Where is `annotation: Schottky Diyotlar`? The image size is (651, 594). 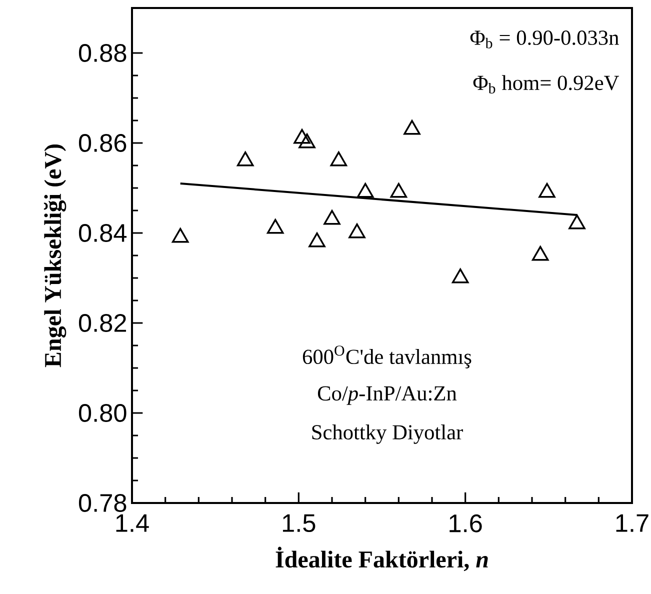
annotation: Schottky Diyotlar is located at coordinates (387, 434).